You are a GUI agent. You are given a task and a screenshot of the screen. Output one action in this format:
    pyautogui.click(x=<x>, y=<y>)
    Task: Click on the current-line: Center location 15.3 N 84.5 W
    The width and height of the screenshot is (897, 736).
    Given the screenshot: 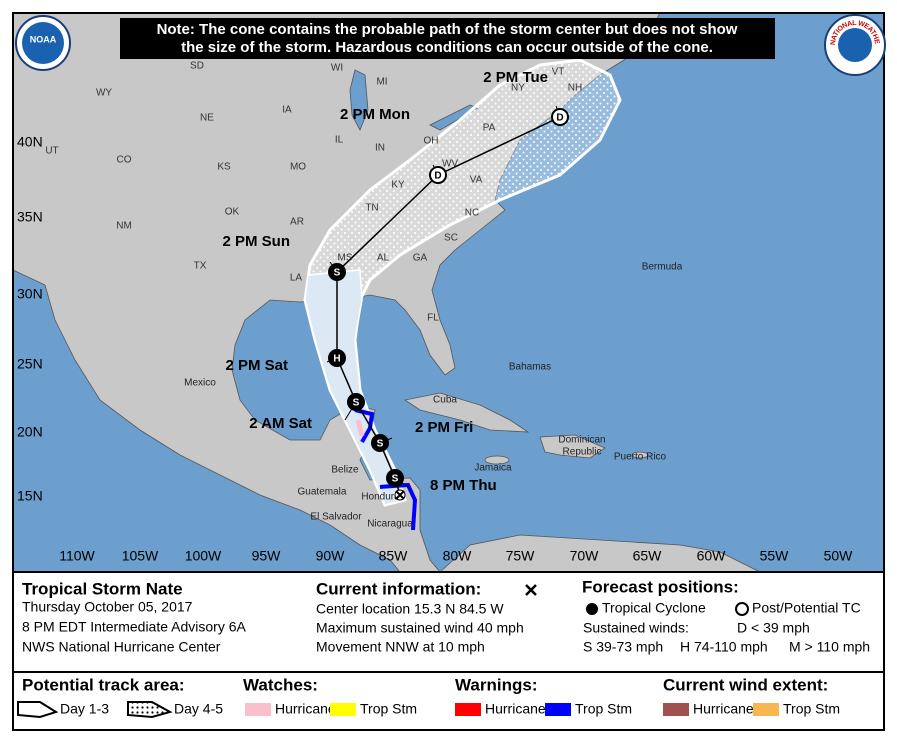 What is the action you would take?
    pyautogui.click(x=410, y=609)
    